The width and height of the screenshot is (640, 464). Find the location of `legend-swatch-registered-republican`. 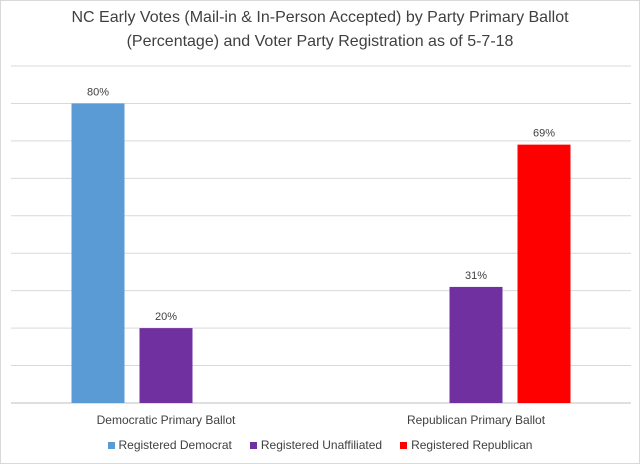

legend-swatch-registered-republican is located at coordinates (404, 445).